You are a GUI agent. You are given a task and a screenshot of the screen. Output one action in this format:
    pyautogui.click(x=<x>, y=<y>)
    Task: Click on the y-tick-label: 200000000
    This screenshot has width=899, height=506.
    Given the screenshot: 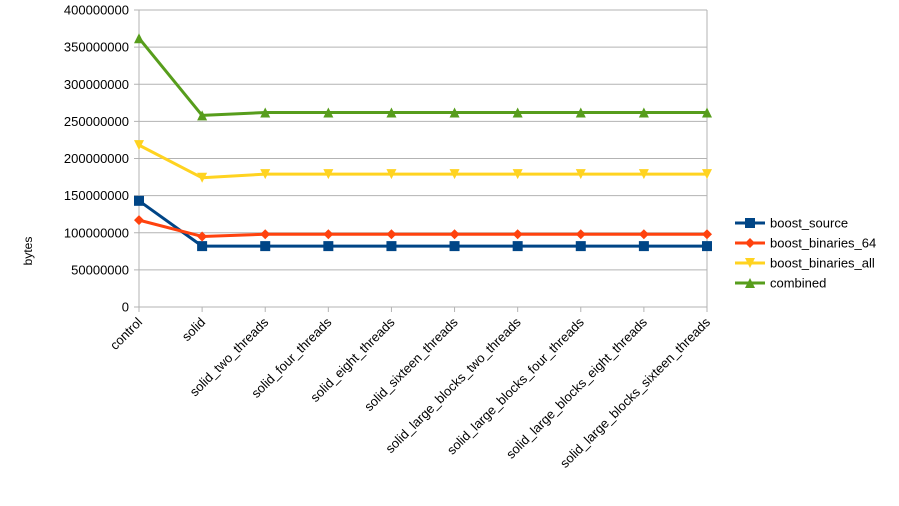 What is the action you would take?
    pyautogui.click(x=96, y=158)
    